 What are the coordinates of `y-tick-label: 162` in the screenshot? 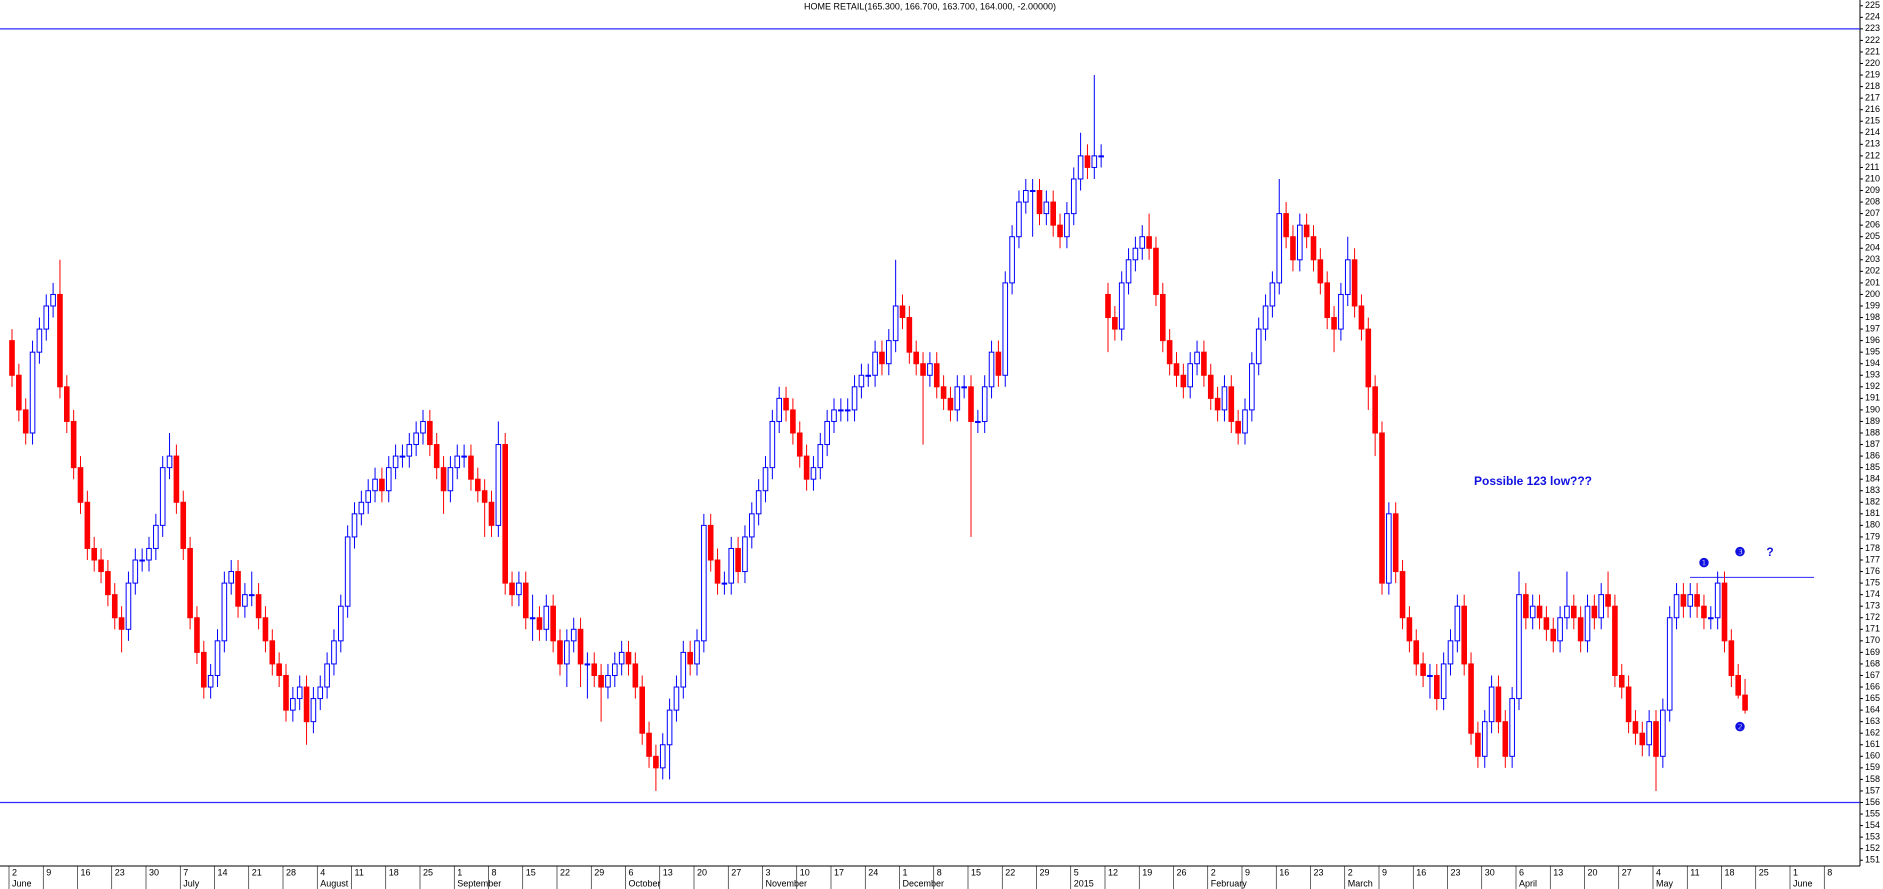 It's located at (1872, 733).